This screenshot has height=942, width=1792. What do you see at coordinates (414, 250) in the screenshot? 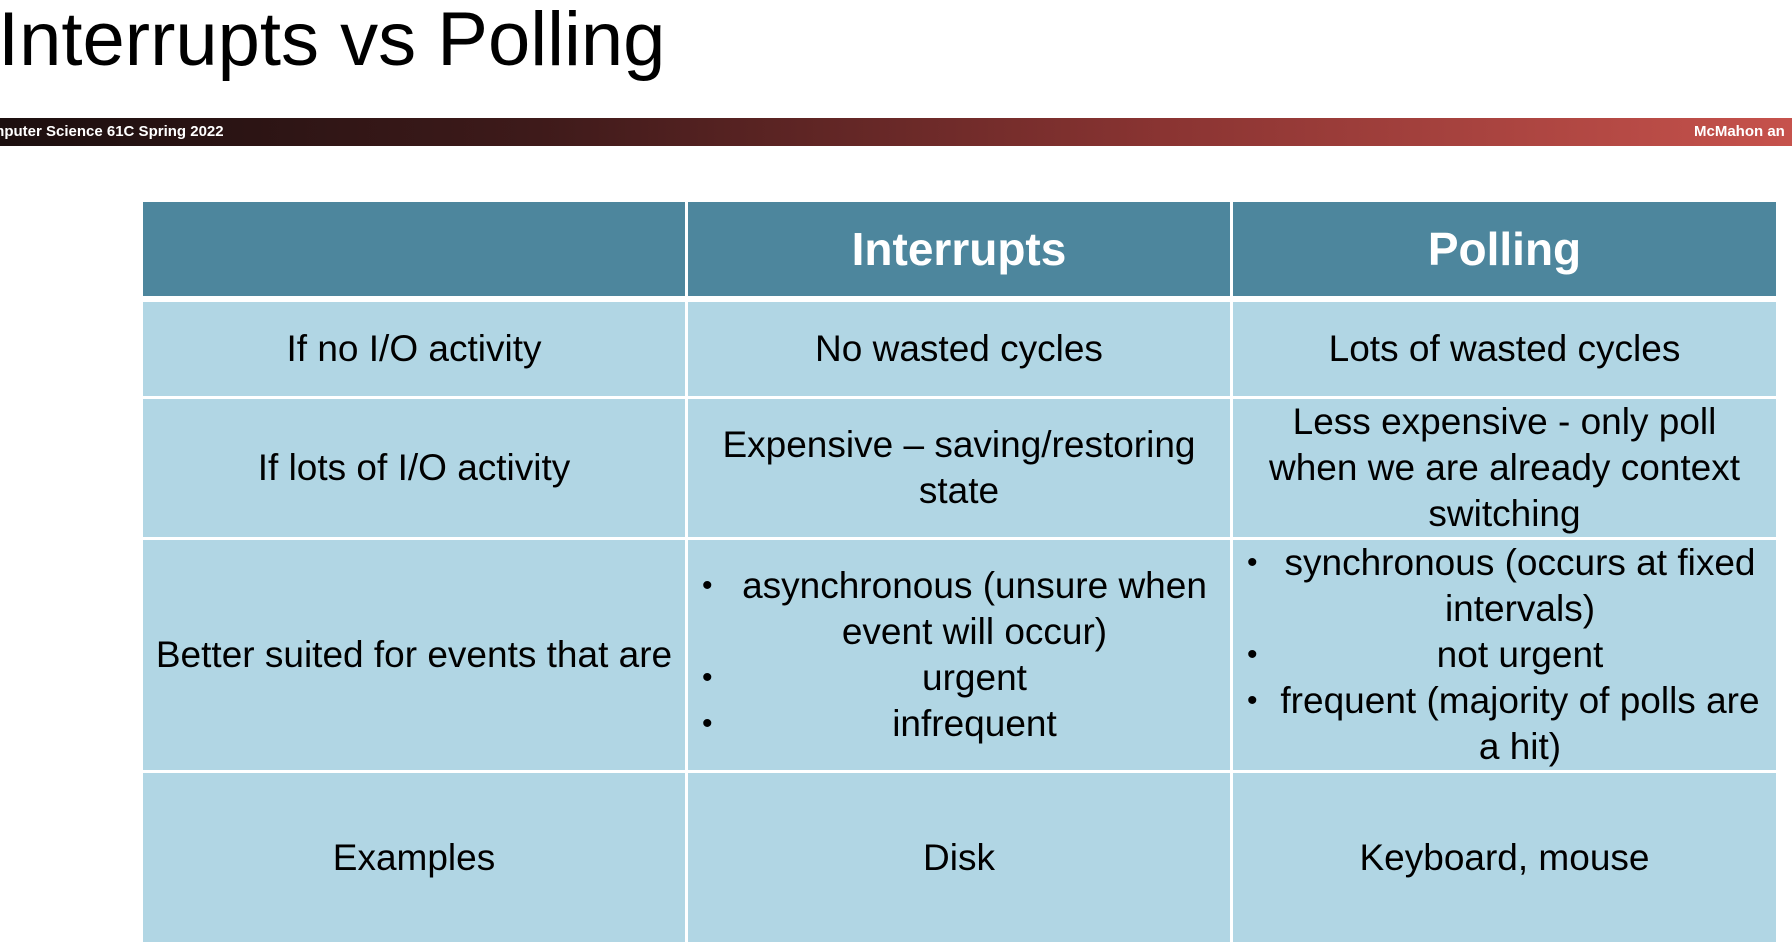
I see `header-empty-cell` at bounding box center [414, 250].